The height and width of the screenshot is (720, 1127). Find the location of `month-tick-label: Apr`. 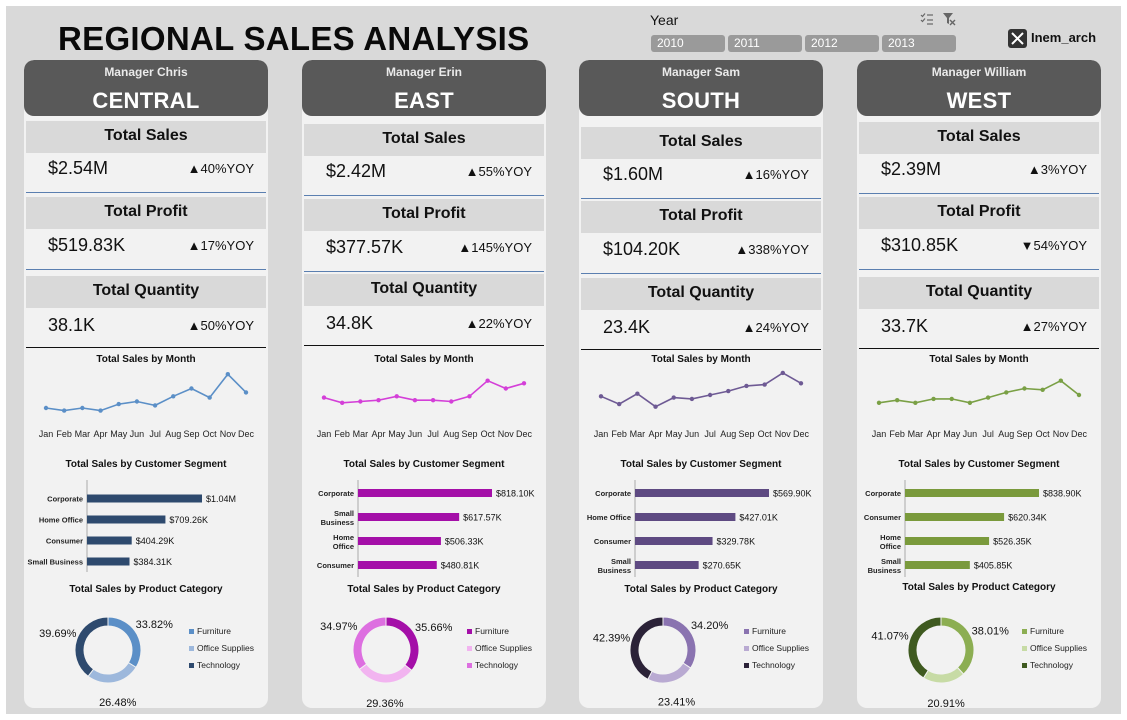

month-tick-label: Apr is located at coordinates (934, 434).